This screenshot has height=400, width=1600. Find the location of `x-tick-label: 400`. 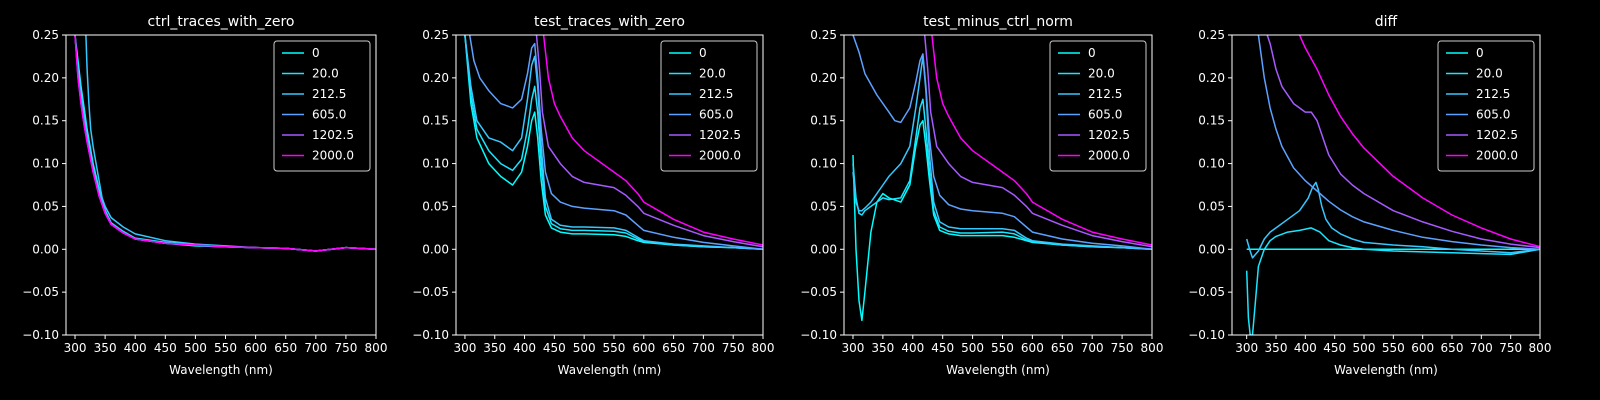

x-tick-label: 400 is located at coordinates (135, 348).